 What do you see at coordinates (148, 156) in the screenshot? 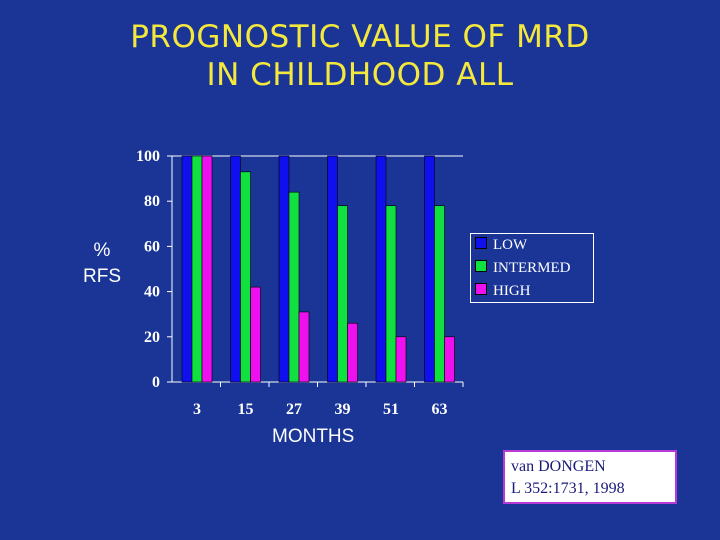
I see `y-tick-label: 100` at bounding box center [148, 156].